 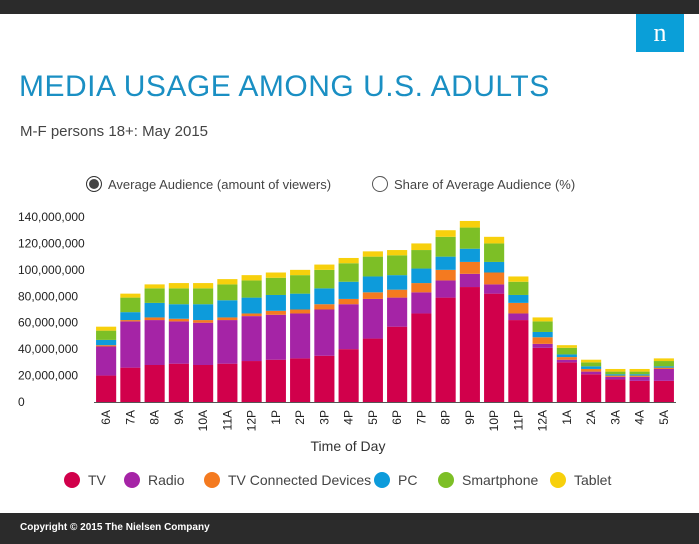 What do you see at coordinates (48, 376) in the screenshot?
I see `y-tick-label: 20,000,000` at bounding box center [48, 376].